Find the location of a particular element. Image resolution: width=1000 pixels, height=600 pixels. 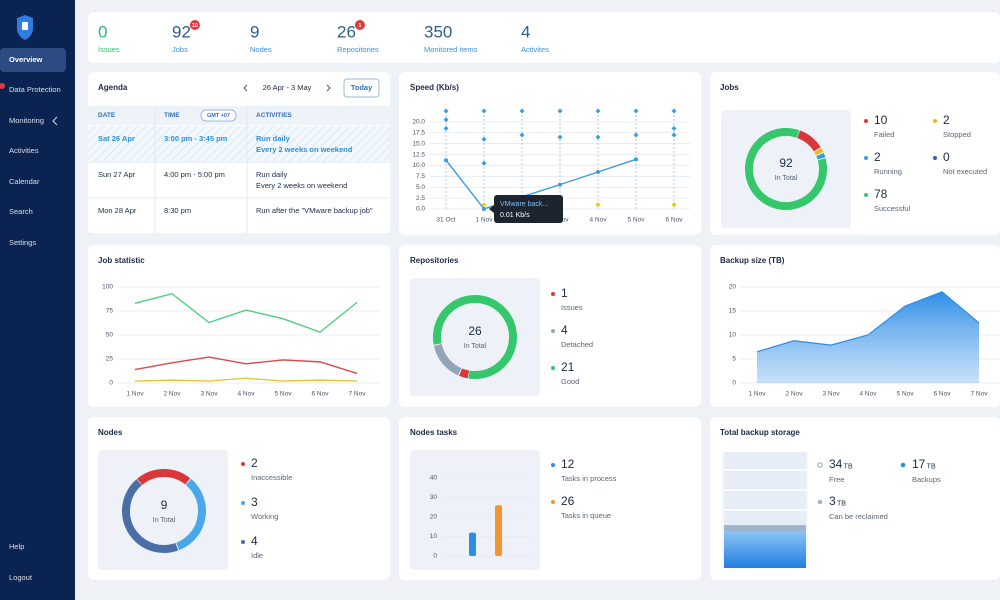

y-tick-label: 100 is located at coordinates (107, 287).